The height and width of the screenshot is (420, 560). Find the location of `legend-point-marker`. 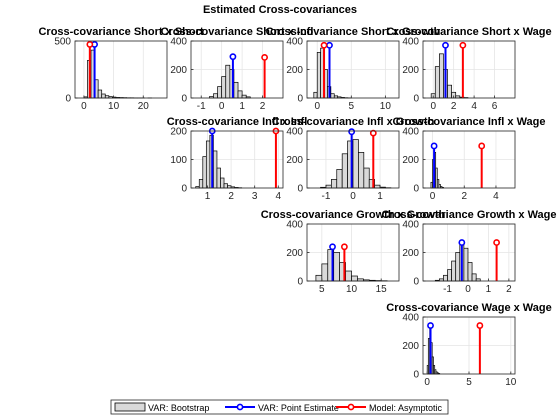

legend-point-marker is located at coordinates (239, 406).